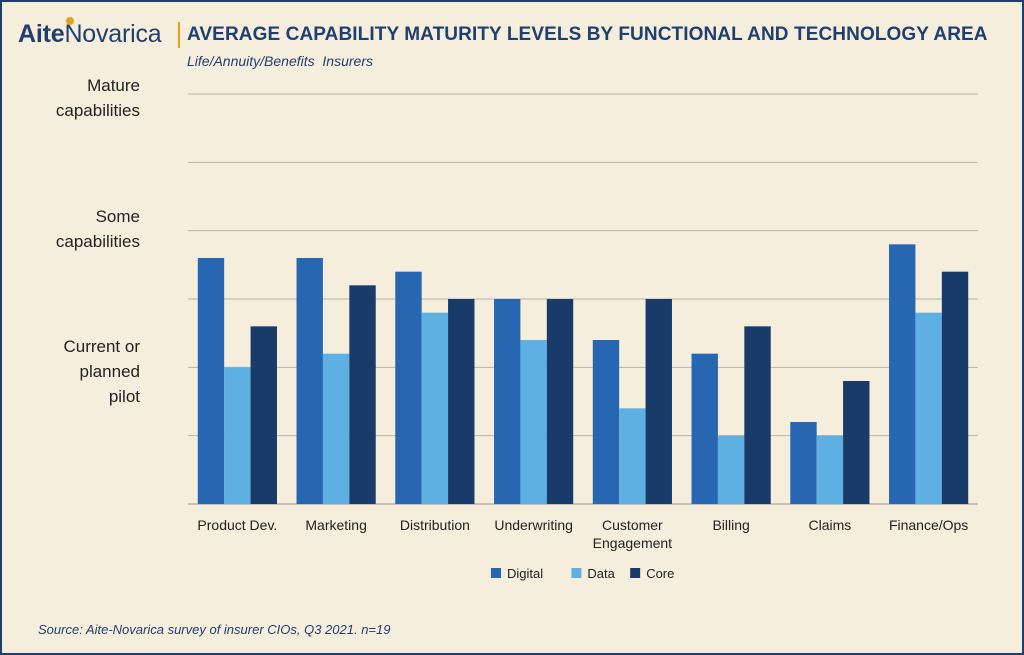 The width and height of the screenshot is (1024, 655). What do you see at coordinates (576, 573) in the screenshot?
I see `legend-swatch-data` at bounding box center [576, 573].